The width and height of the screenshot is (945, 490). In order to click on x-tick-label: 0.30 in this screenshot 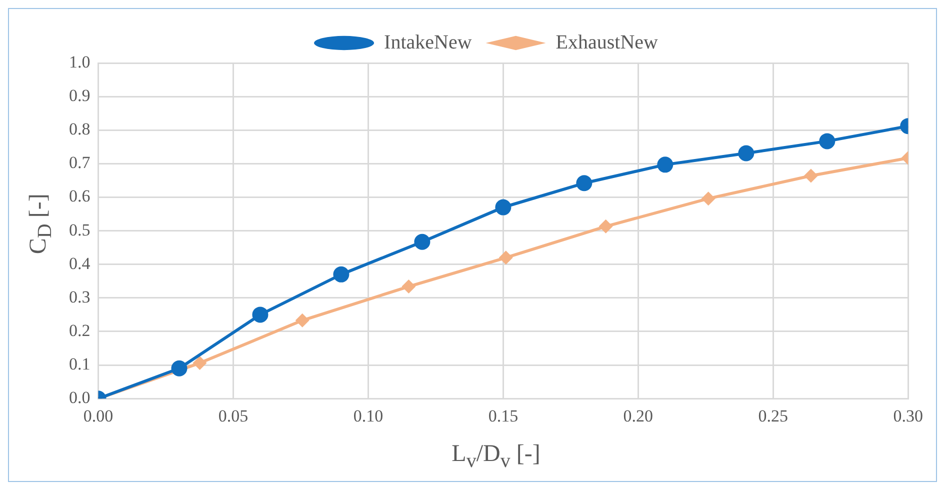, I will do `click(908, 416)`.